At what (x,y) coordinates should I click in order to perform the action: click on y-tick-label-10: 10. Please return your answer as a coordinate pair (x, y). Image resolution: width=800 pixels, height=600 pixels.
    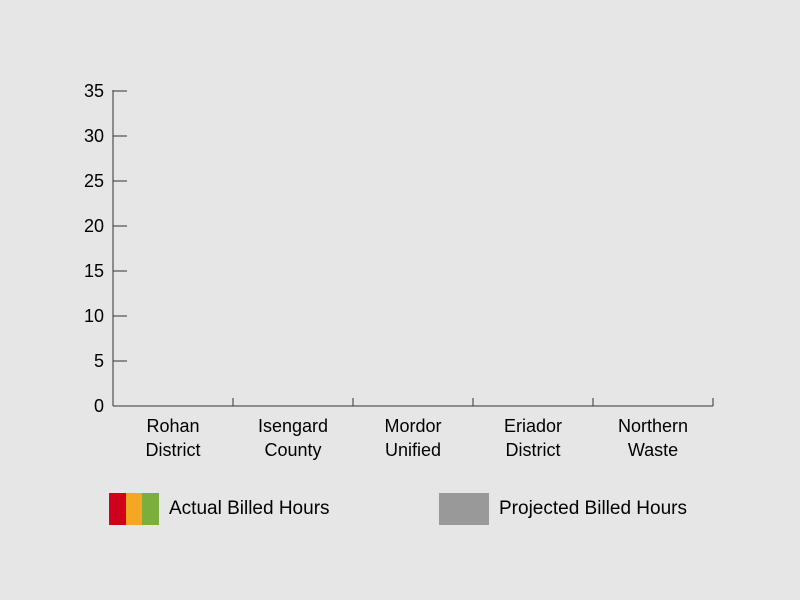
    Looking at the image, I should click on (94, 316).